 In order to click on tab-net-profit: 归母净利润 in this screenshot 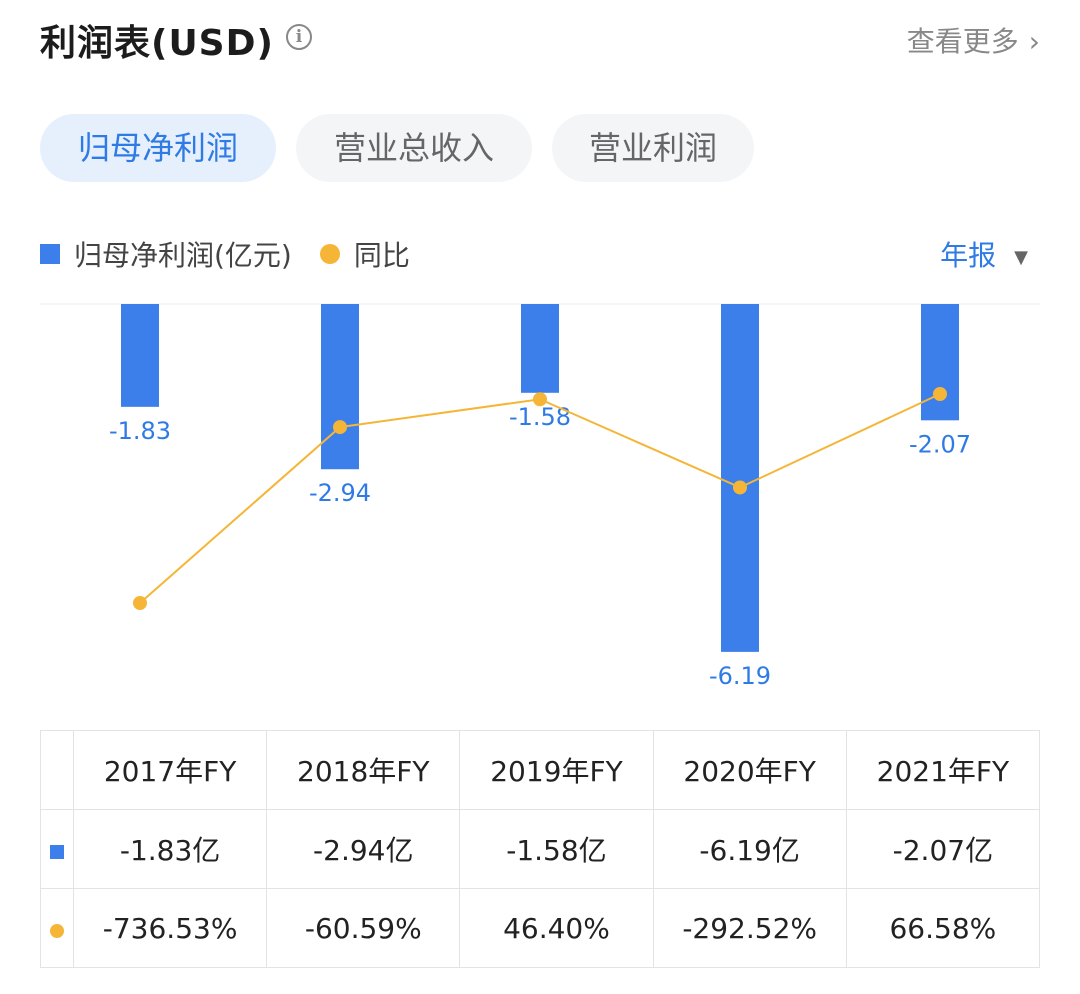, I will do `click(158, 148)`.